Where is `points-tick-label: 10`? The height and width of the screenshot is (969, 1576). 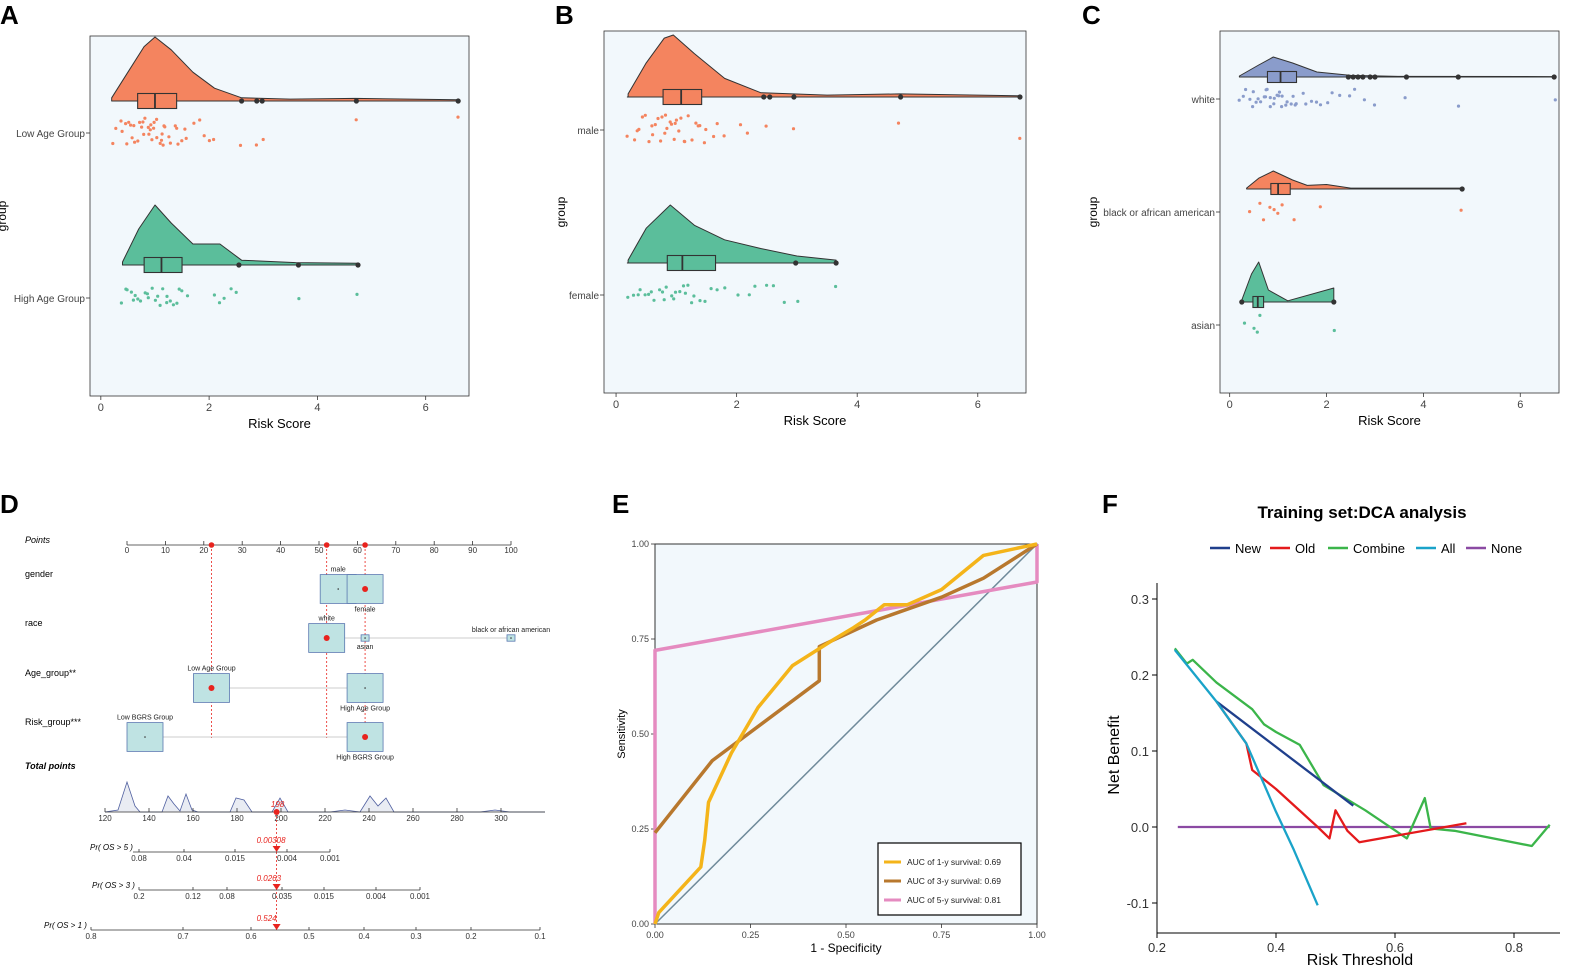 points-tick-label: 10 is located at coordinates (165, 550).